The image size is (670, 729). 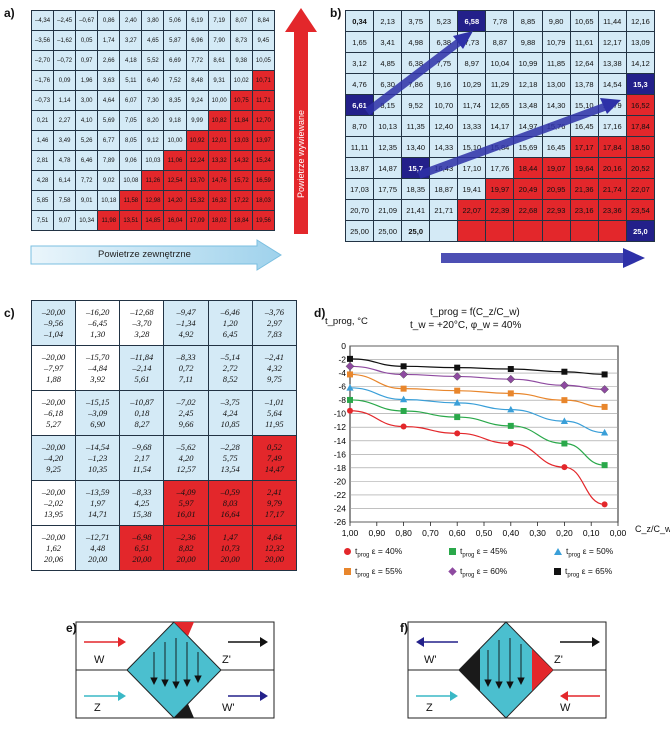 I want to click on grid-a-cell: 3,63, so click(x=109, y=80).